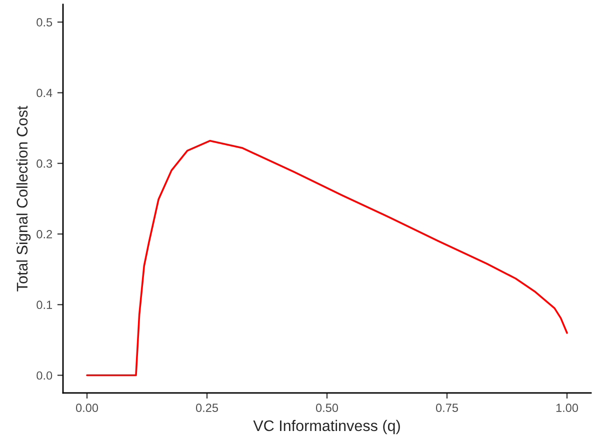  Describe the element at coordinates (326, 427) in the screenshot. I see `x-axis-title: VC Informatinvess (q)` at that location.